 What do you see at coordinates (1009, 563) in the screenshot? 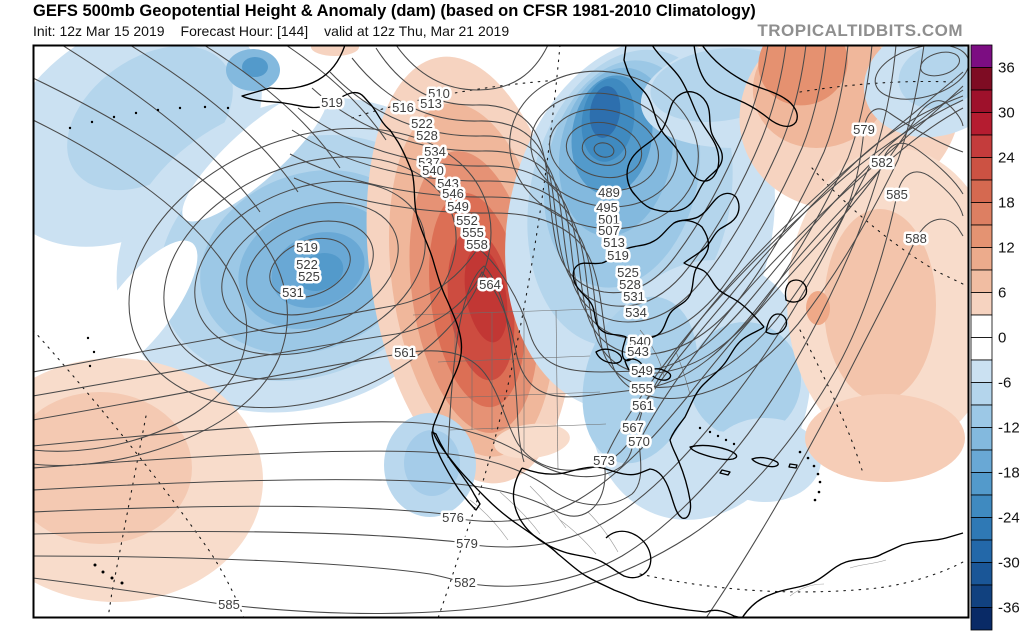
I see `colorbar-tick-label: -30` at bounding box center [1009, 563].